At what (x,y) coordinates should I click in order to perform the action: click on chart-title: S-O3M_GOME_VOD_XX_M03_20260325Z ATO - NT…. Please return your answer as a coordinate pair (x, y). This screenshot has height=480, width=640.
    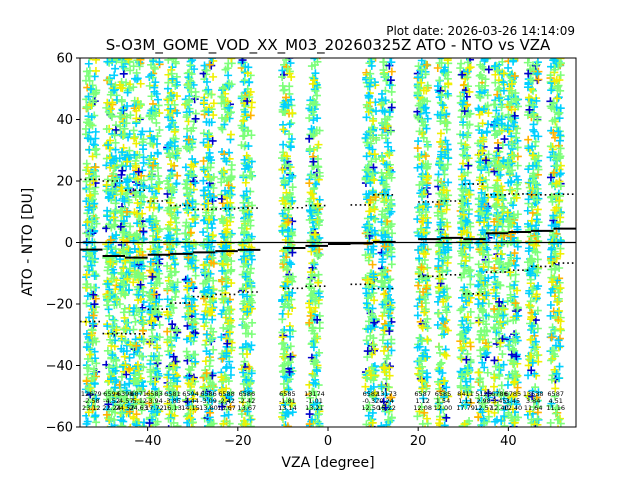
    Looking at the image, I should click on (328, 45).